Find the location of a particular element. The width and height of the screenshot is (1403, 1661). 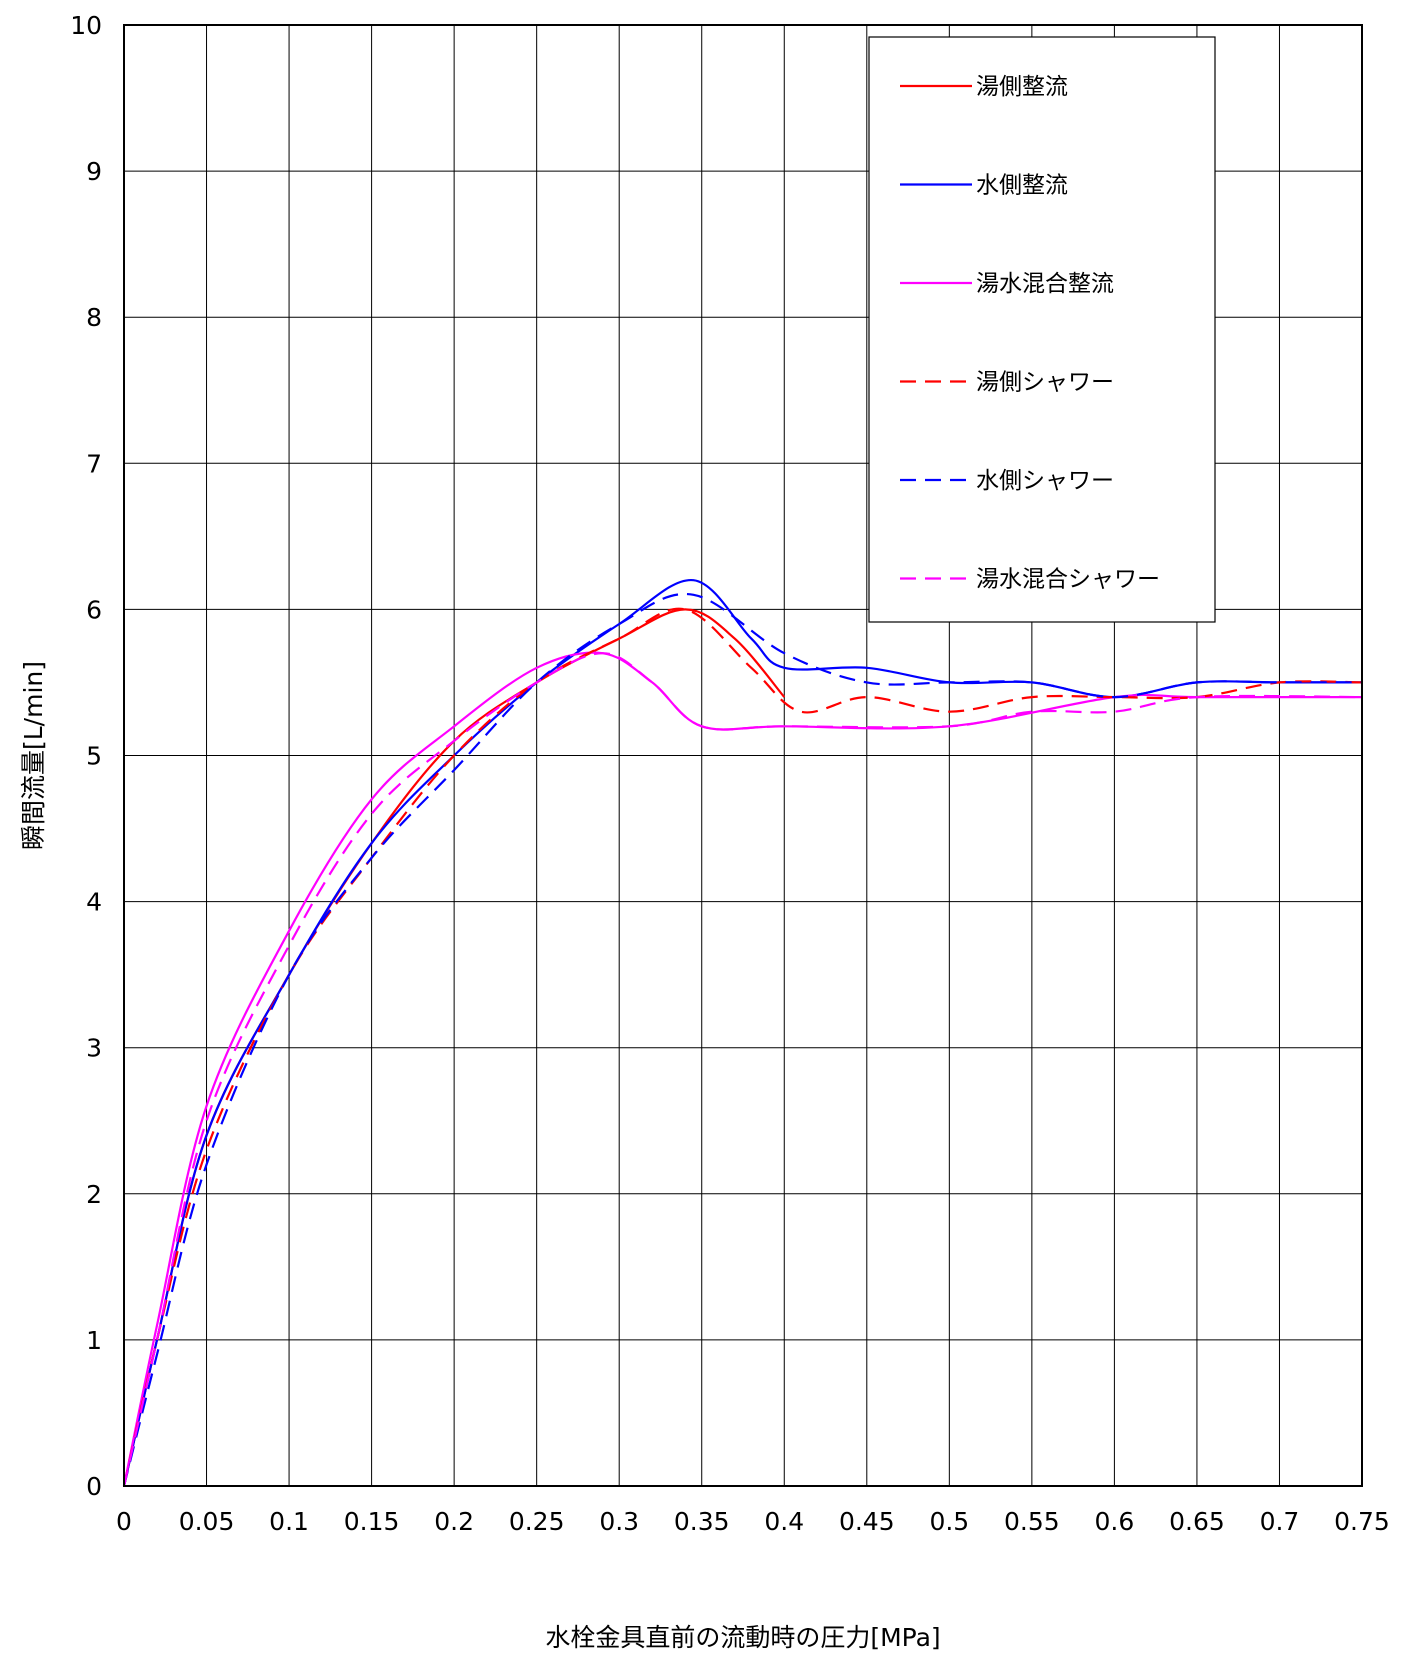

x-tick-label: 0 is located at coordinates (124, 1521).